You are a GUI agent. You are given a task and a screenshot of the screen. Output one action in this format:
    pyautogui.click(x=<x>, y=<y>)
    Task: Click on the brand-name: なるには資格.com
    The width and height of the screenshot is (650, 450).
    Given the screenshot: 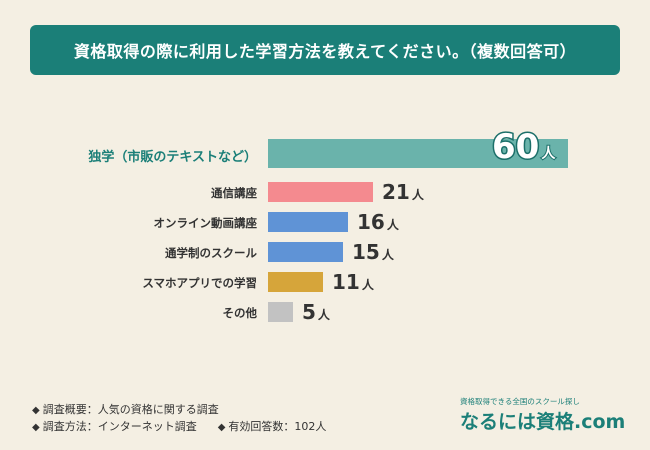 What is the action you would take?
    pyautogui.click(x=543, y=422)
    